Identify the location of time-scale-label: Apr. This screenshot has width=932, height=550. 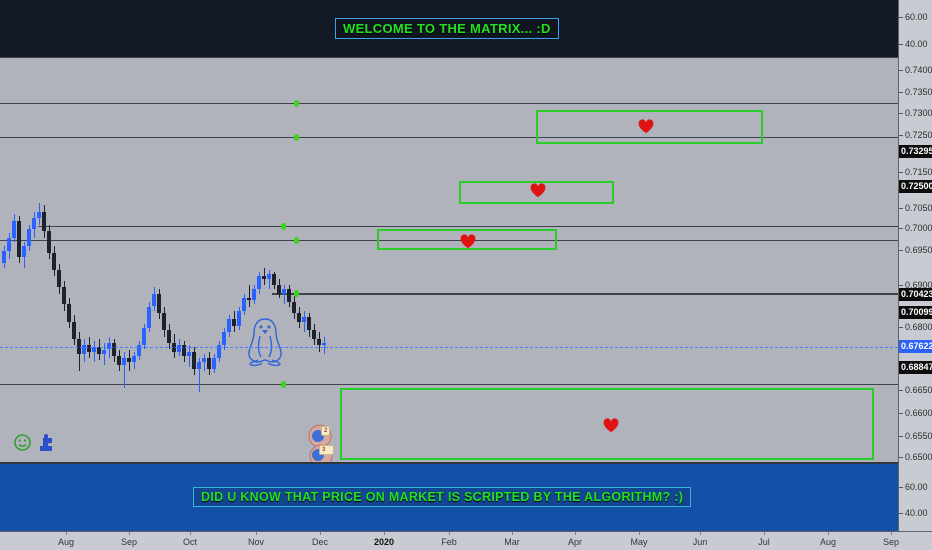
(575, 542).